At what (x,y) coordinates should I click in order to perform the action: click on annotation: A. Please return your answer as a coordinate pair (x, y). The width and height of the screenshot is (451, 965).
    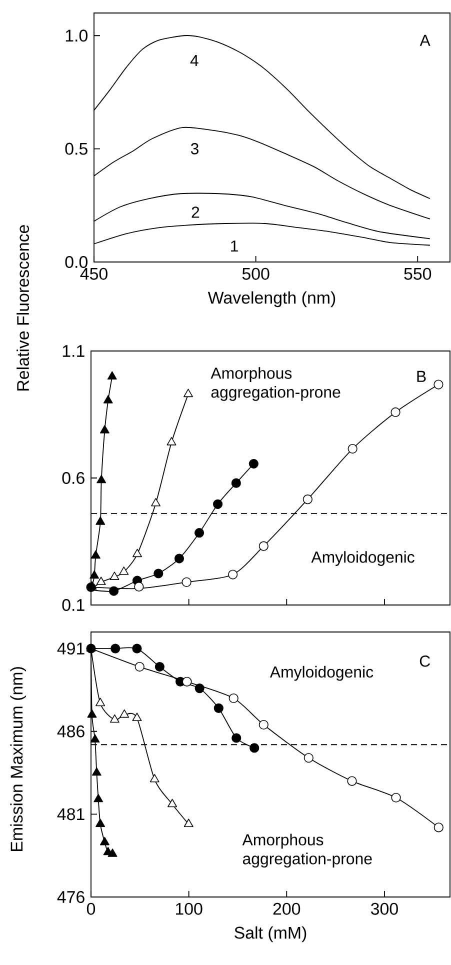
    Looking at the image, I should click on (425, 40).